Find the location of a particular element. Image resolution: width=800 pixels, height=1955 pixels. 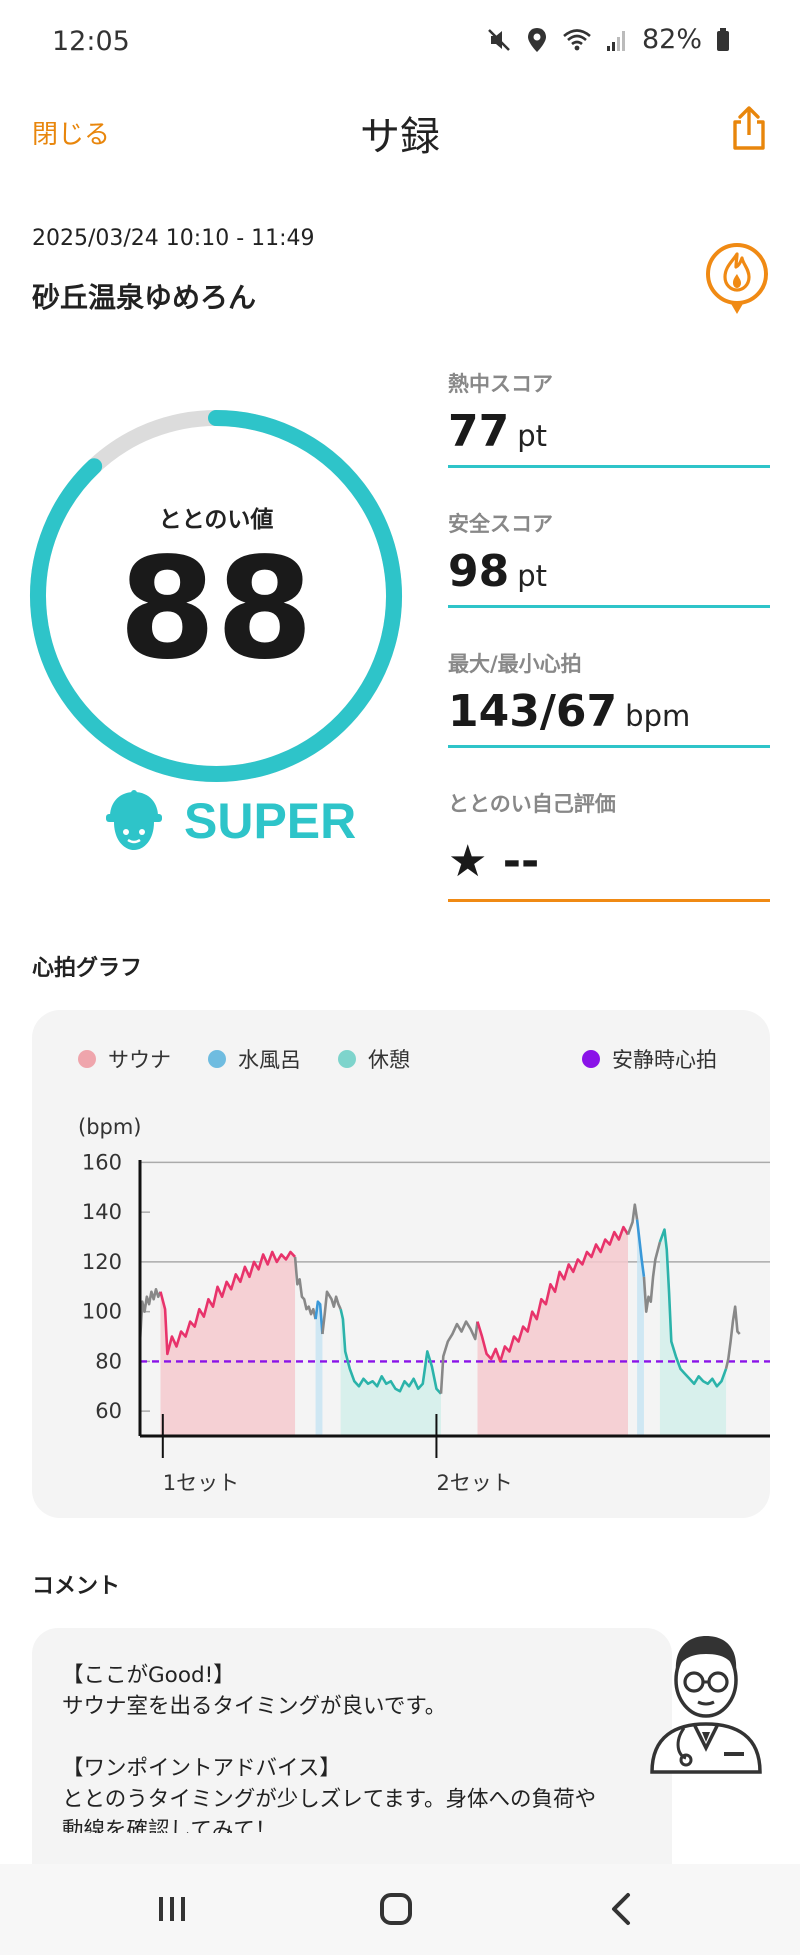

status-icons: 82% is located at coordinates (608, 39).